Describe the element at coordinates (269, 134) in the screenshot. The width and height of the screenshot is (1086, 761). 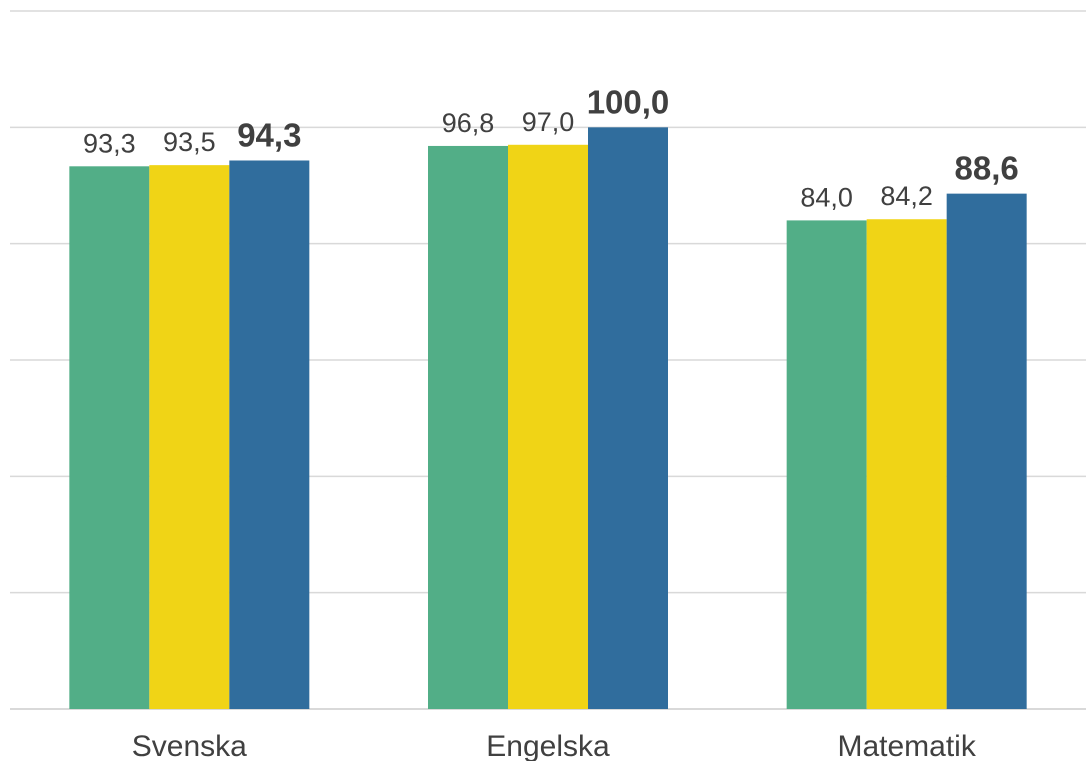
I see `data-label: 94,3` at that location.